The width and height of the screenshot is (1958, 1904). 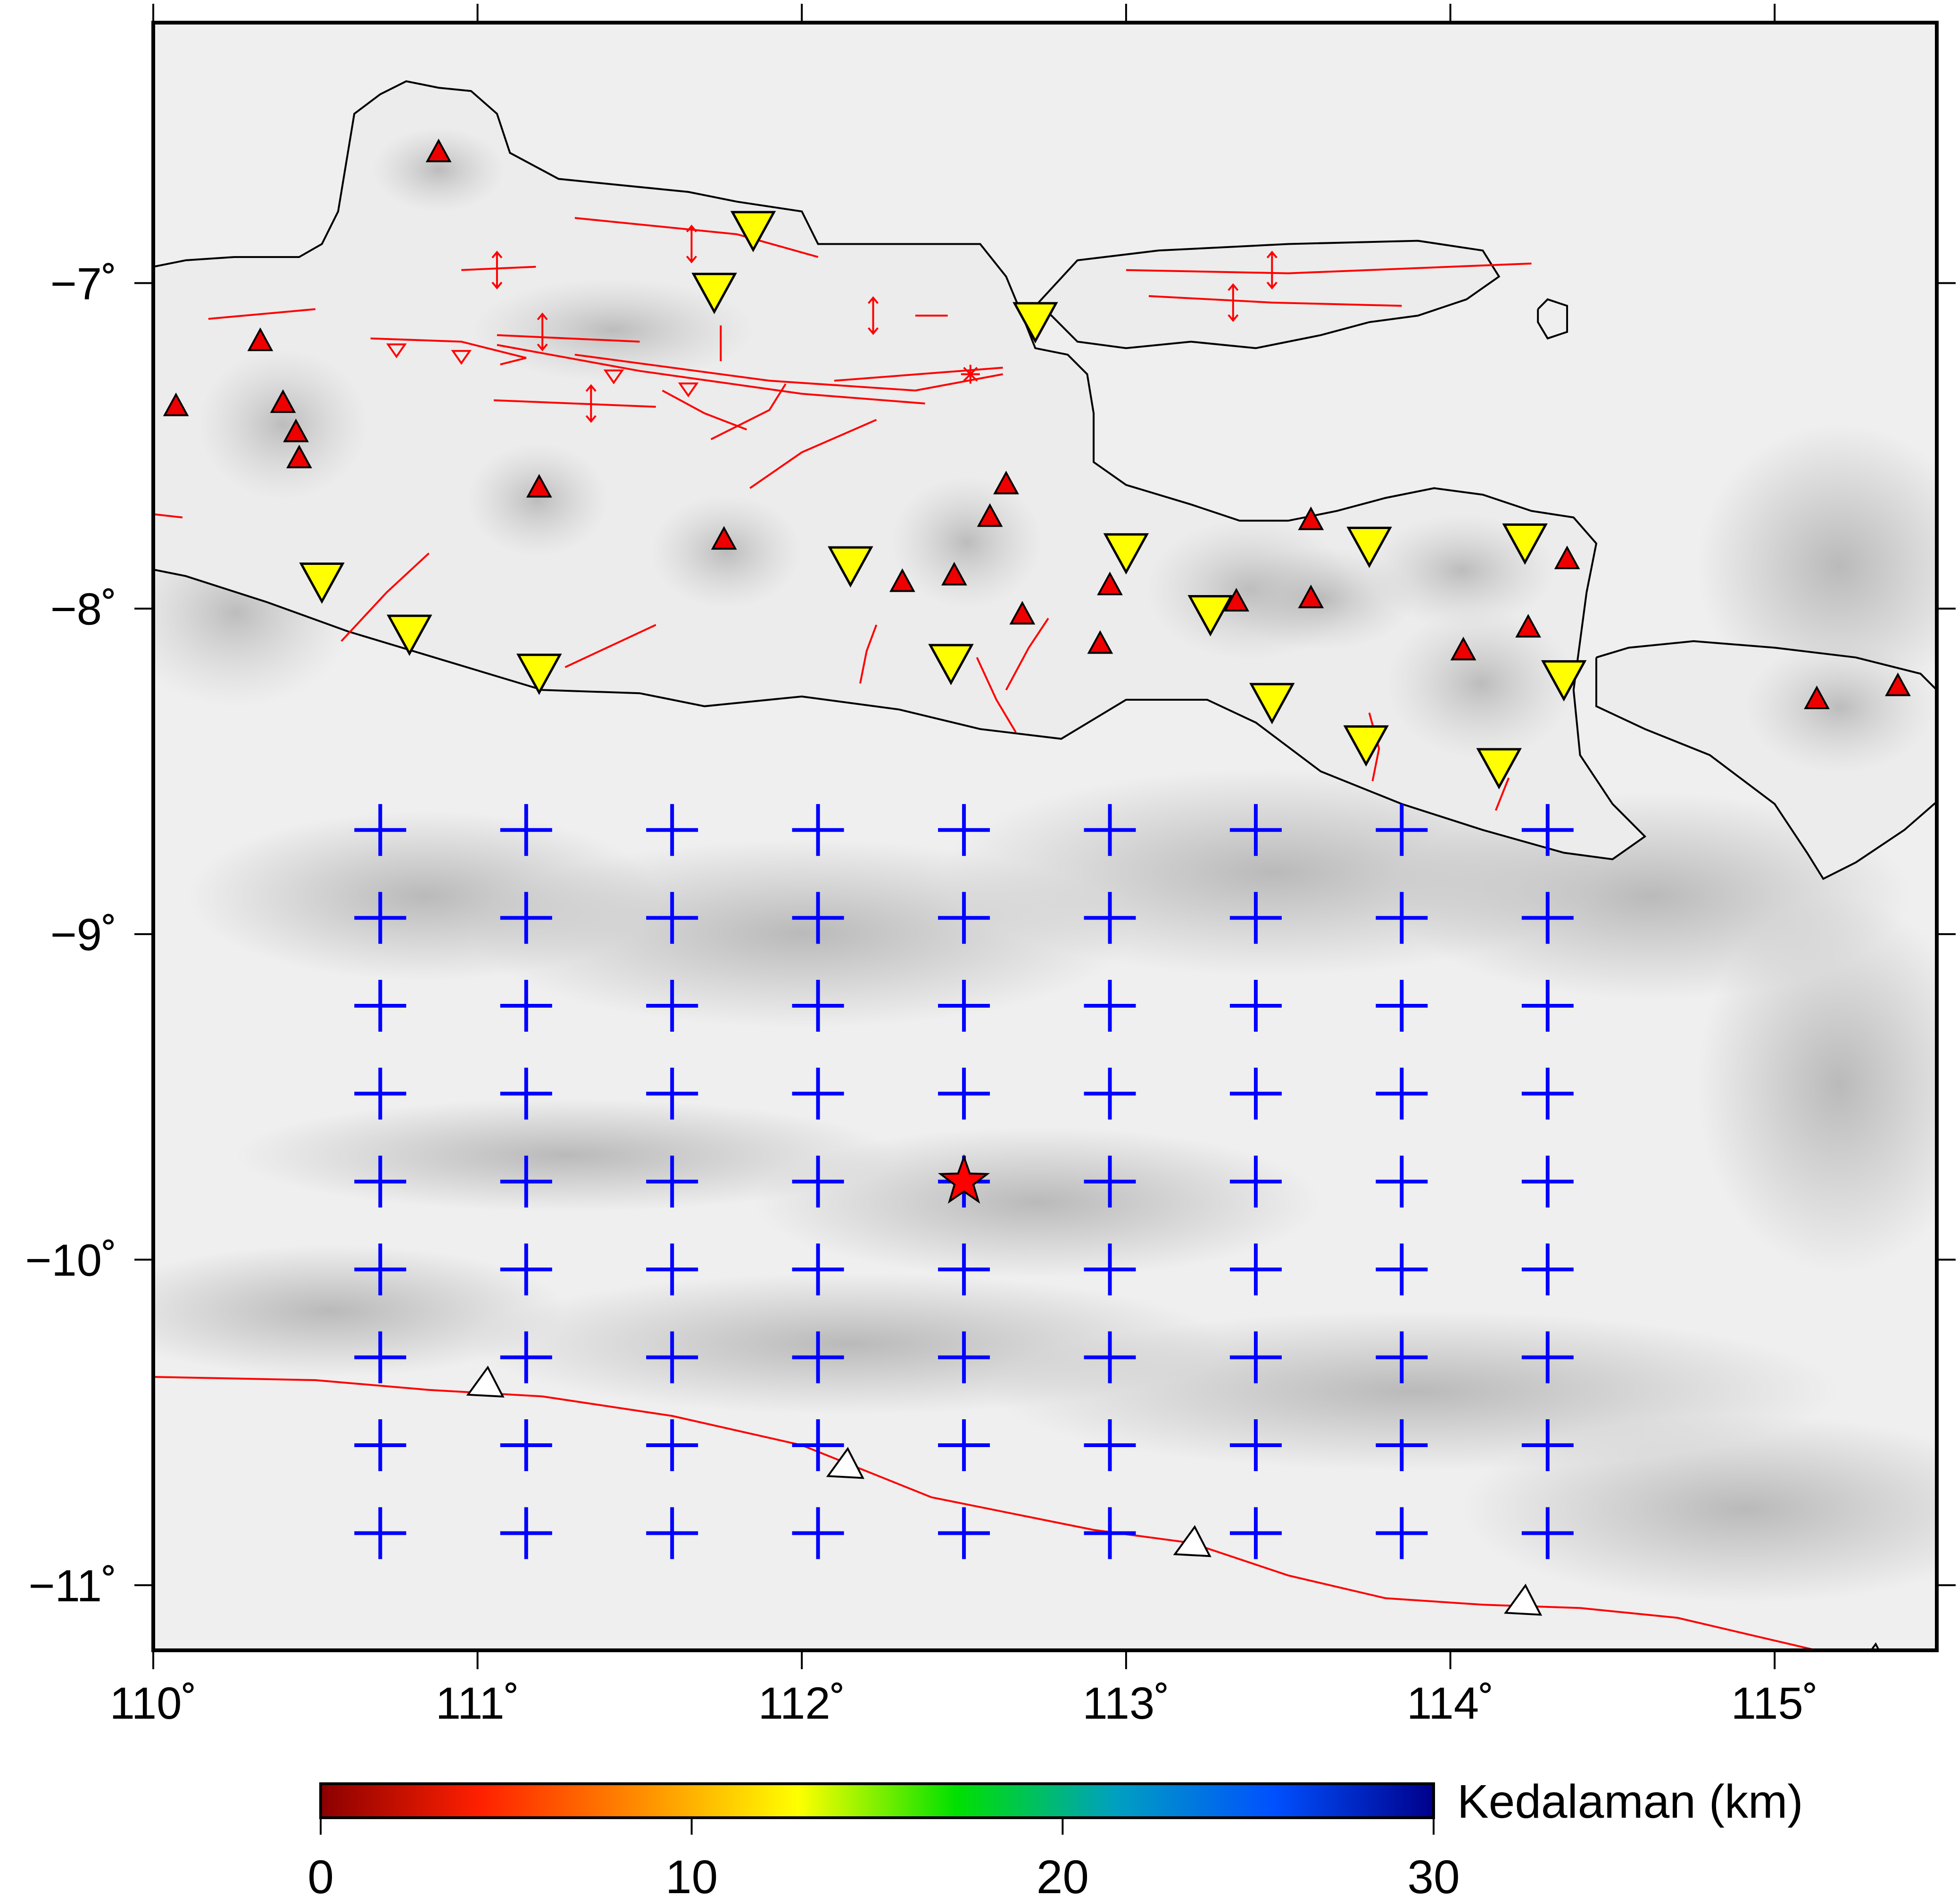 I want to click on epicenter-star-icon, so click(x=964, y=1179).